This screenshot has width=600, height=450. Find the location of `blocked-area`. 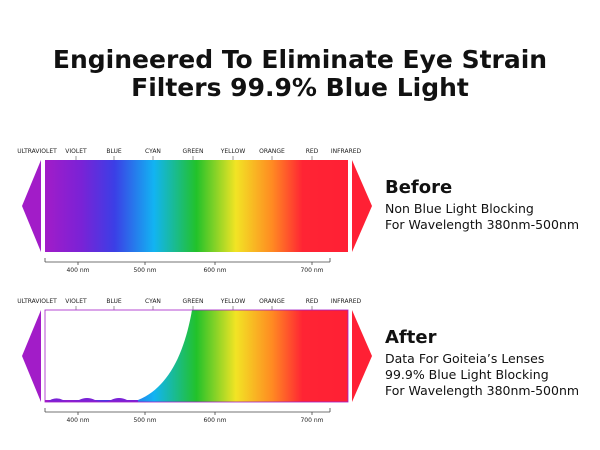

blocked-area is located at coordinates (118, 355).